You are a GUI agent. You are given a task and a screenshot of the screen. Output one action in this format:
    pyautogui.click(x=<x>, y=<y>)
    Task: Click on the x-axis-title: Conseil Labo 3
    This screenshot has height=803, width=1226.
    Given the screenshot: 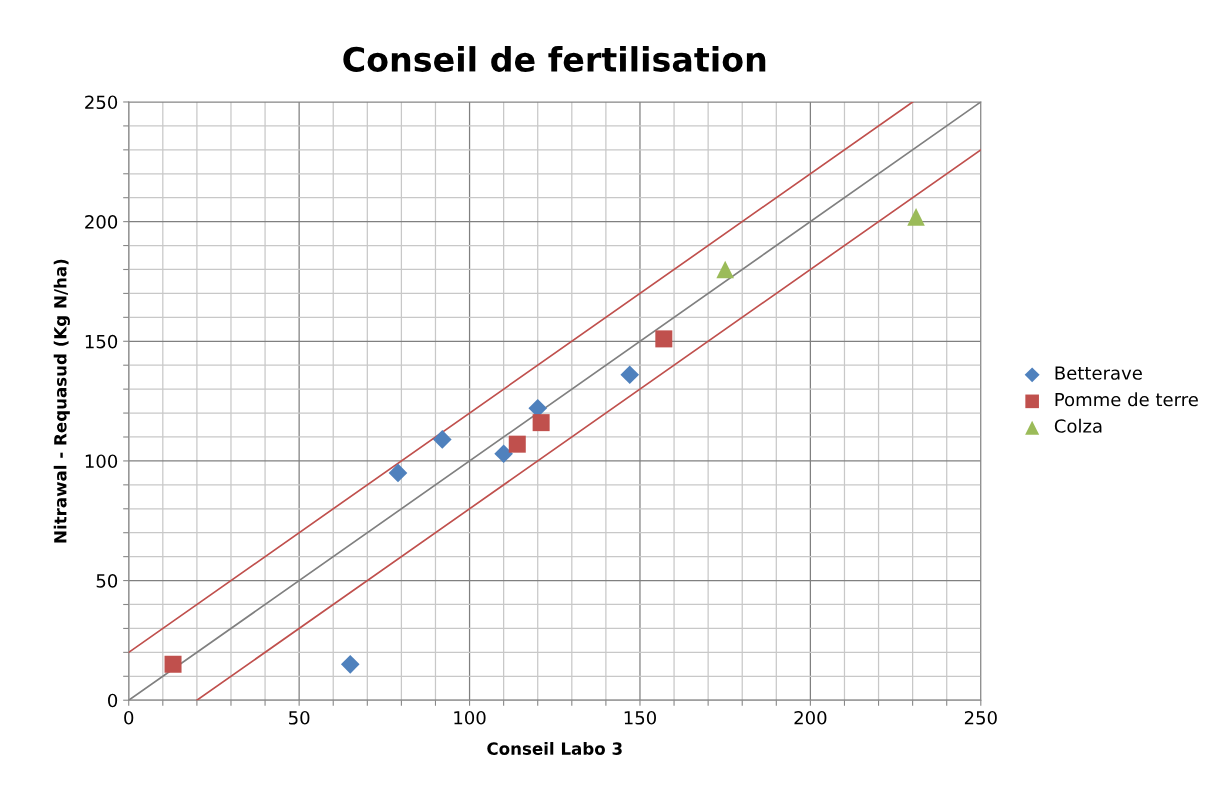 What is the action you would take?
    pyautogui.click(x=554, y=748)
    